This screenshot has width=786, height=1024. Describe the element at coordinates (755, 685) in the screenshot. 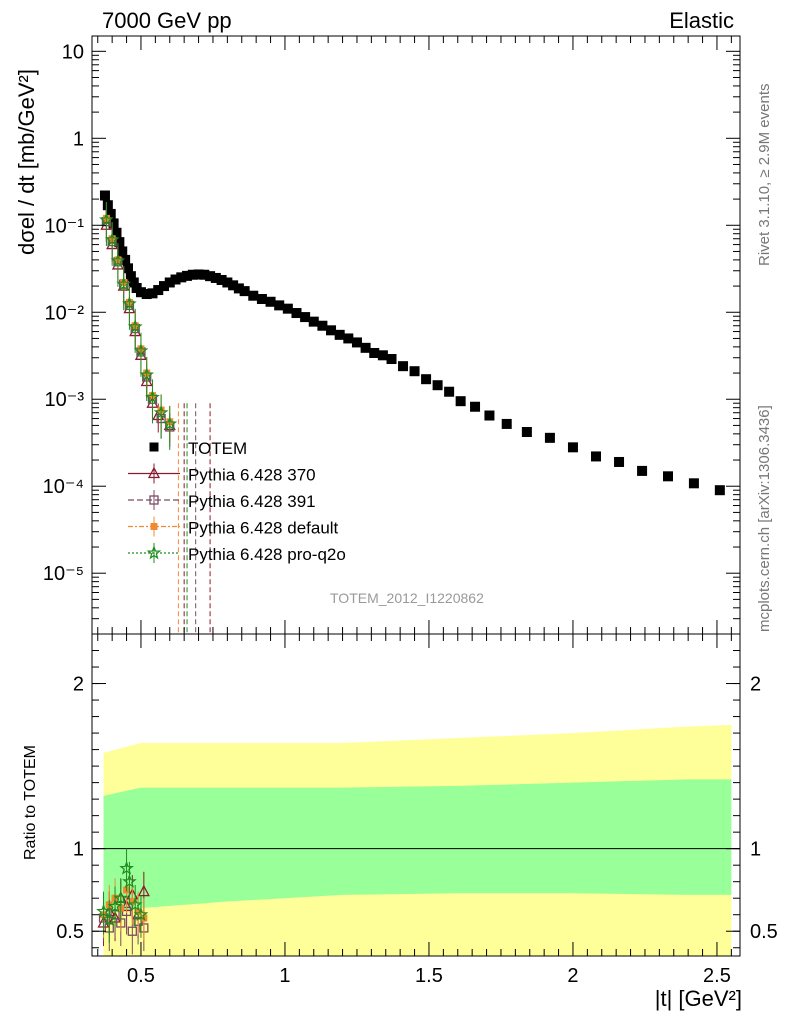

I see `ratio-y-tick-label-right: 2` at that location.